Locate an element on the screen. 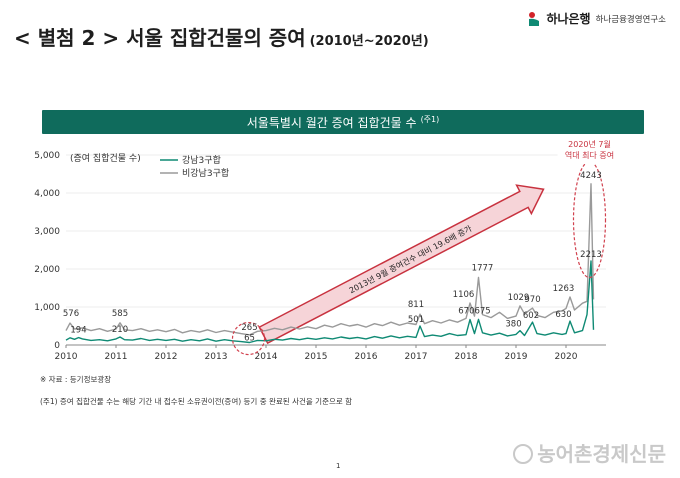 The image size is (680, 478). x-tick-label: 2012 is located at coordinates (166, 357).